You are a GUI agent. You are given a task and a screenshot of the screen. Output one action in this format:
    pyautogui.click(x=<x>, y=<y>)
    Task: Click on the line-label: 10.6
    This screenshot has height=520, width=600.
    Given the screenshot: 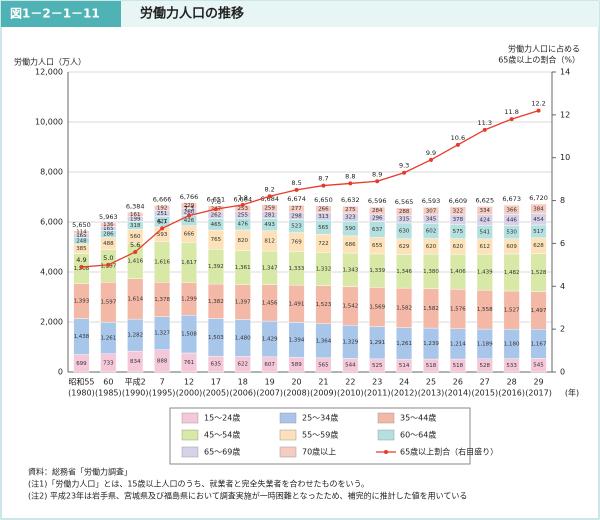 What is the action you would take?
    pyautogui.click(x=458, y=138)
    